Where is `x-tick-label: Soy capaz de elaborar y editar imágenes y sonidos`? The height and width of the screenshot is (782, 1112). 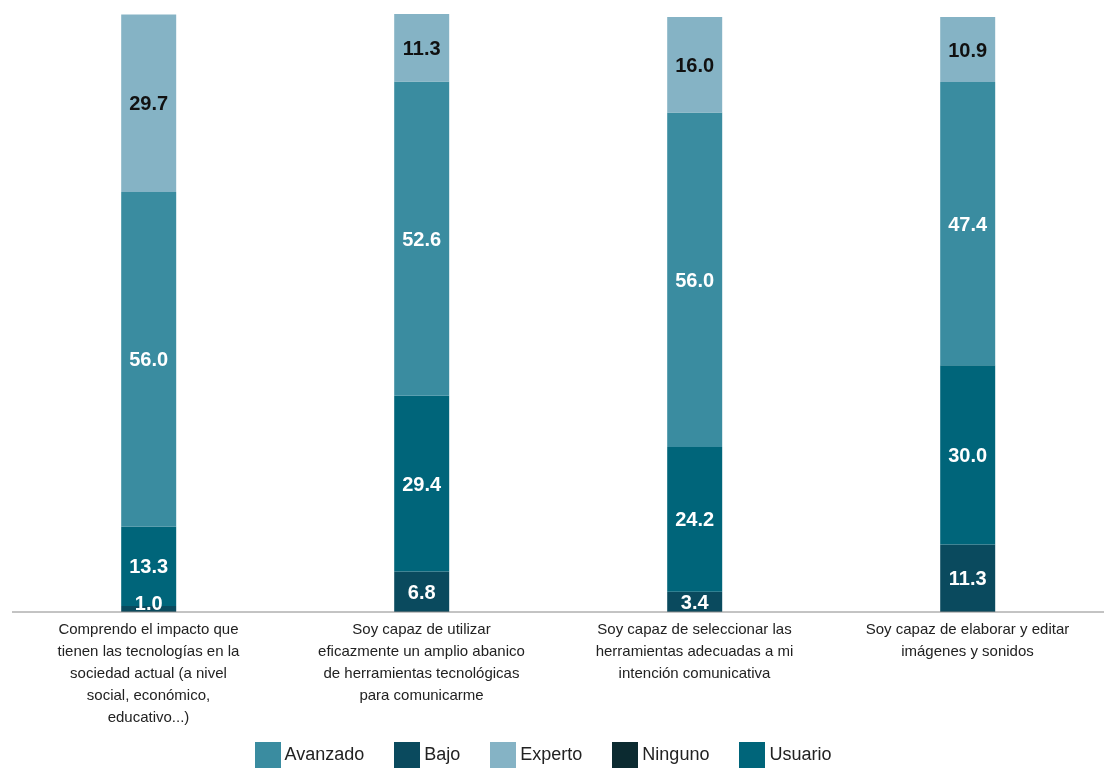
x-tick-label: Soy capaz de elaborar y editar imágenes y sonidos is located at coordinates (967, 639).